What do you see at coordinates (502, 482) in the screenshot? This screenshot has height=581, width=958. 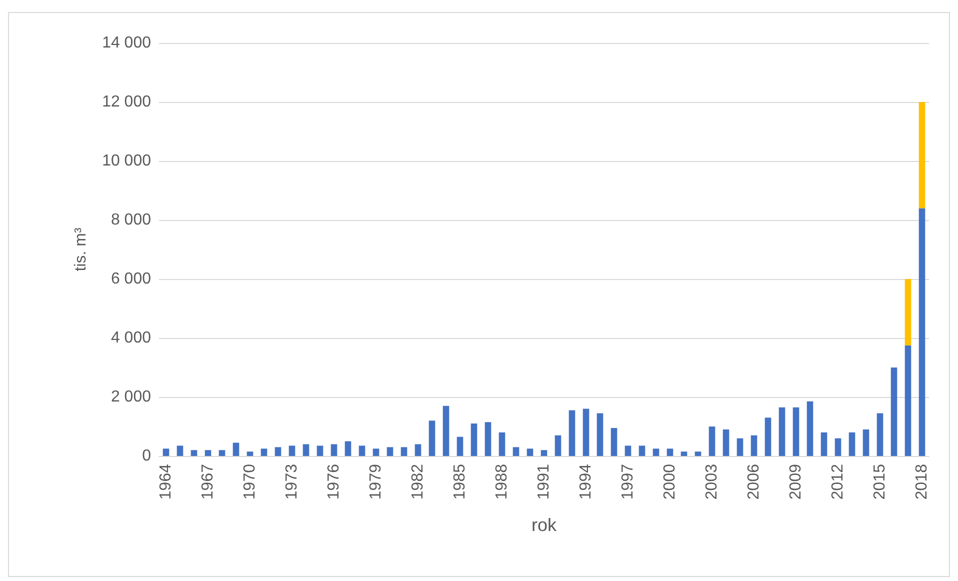 I see `x-tick-label: 1988` at bounding box center [502, 482].